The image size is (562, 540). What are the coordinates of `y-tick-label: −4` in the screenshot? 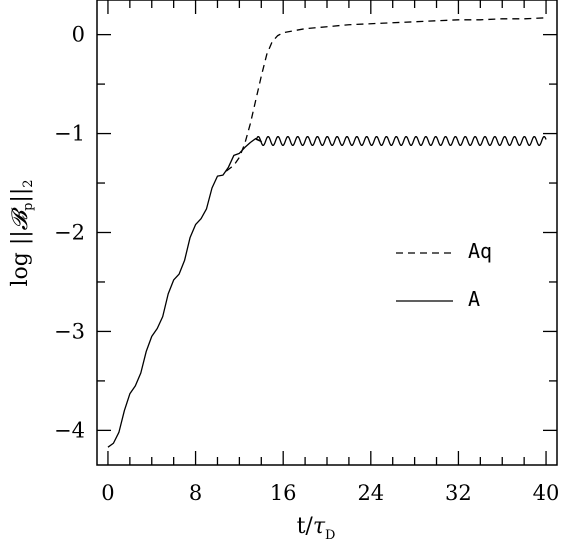 It's located at (69, 430).